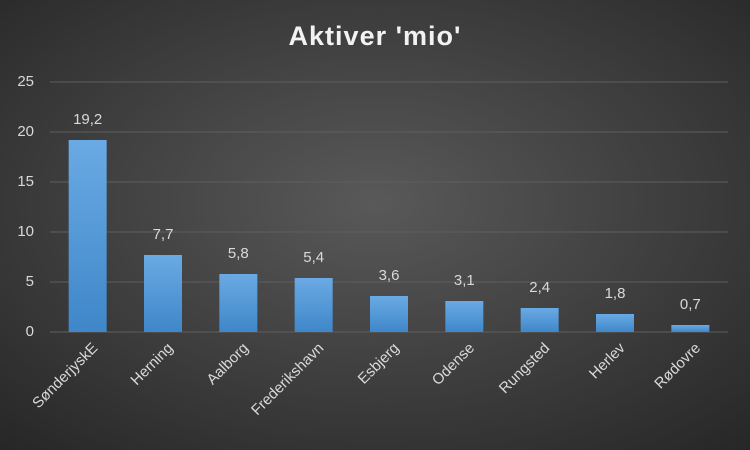 The image size is (750, 450). I want to click on data-label: 1,8, so click(615, 293).